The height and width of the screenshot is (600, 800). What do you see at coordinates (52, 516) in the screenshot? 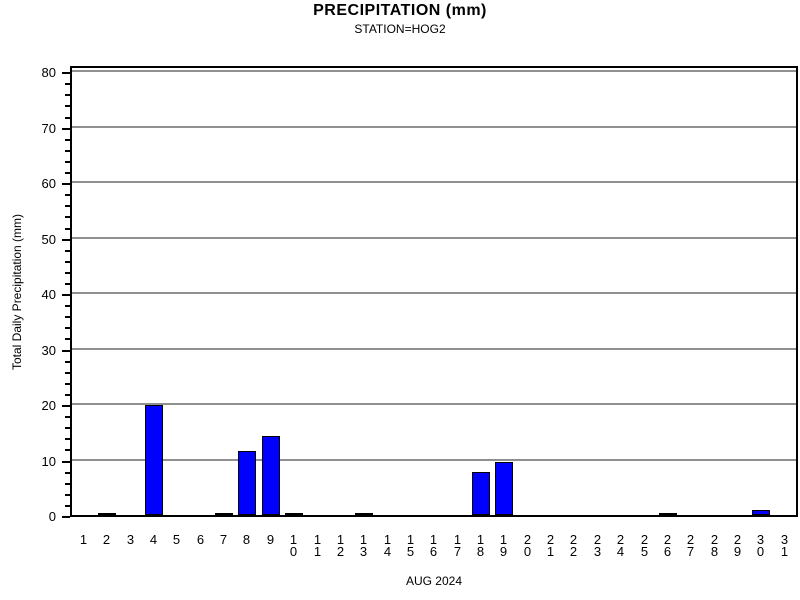
I see `y-tick-label-0: 0` at bounding box center [52, 516].